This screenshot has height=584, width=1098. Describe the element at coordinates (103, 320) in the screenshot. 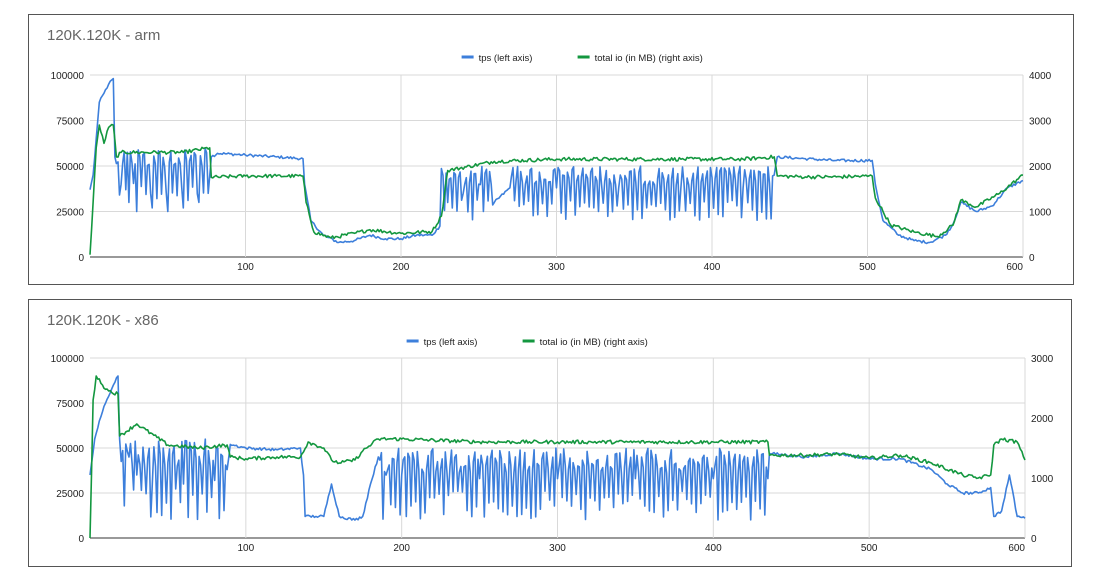

I see `chart-title: 120K.120K - x86` at that location.